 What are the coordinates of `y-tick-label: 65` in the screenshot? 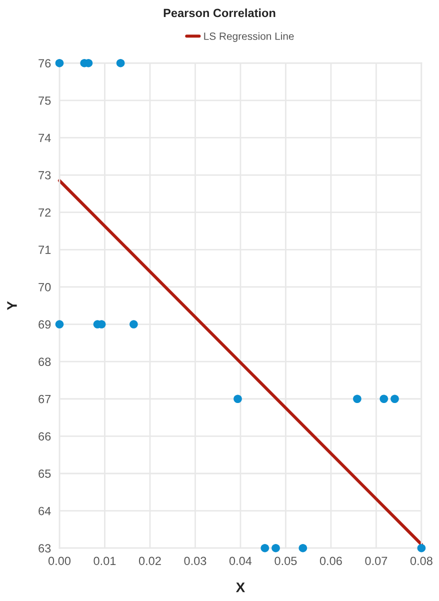 It's located at (44, 474).